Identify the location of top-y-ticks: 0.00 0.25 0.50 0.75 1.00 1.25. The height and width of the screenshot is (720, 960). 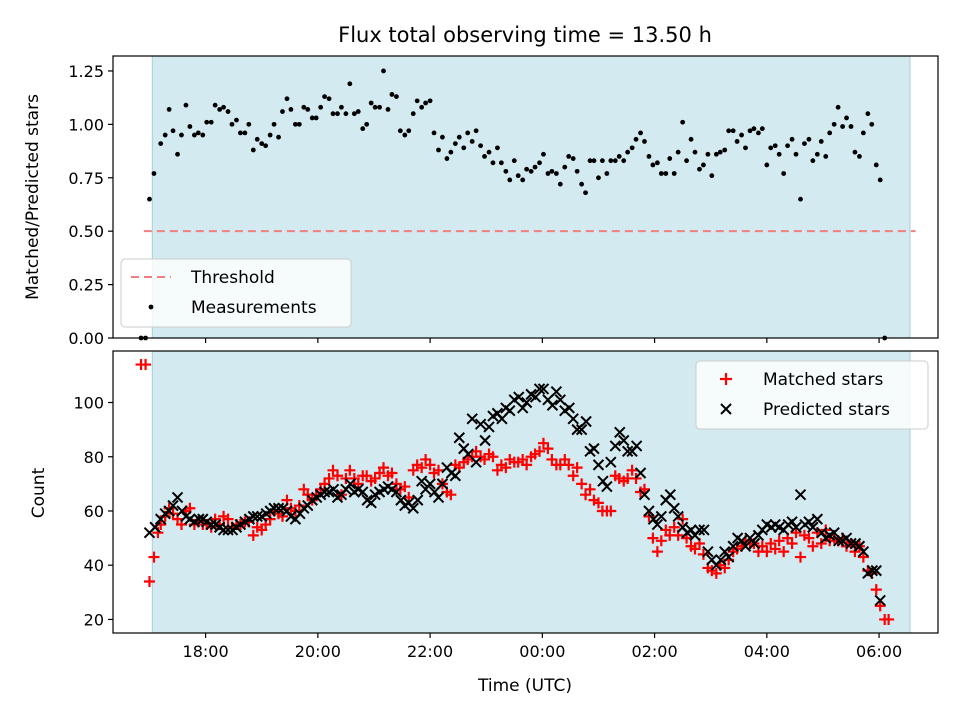
(90, 205).